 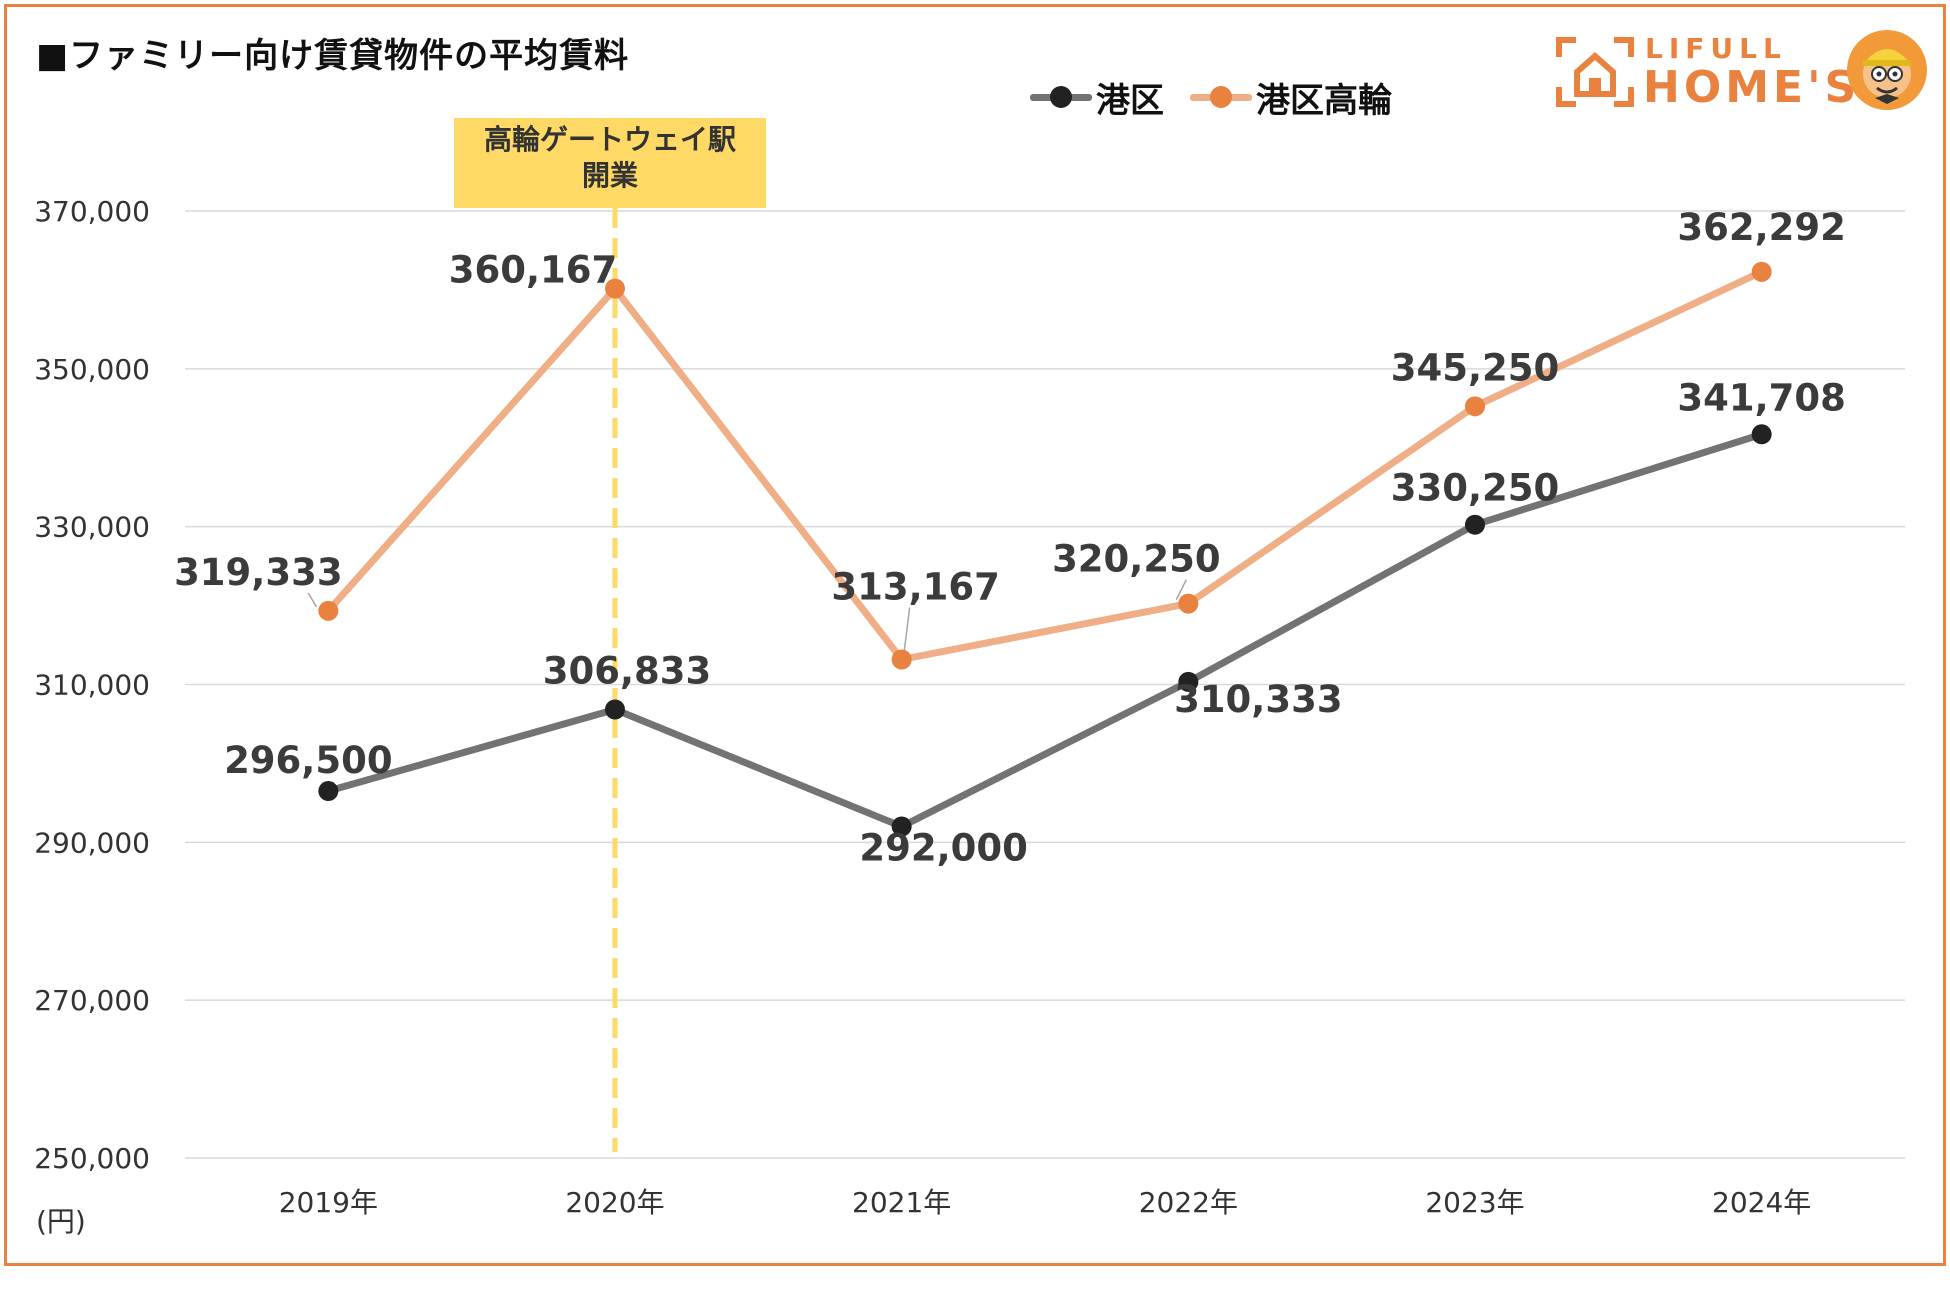 I want to click on y-tick-label: 290,000, so click(x=92, y=842).